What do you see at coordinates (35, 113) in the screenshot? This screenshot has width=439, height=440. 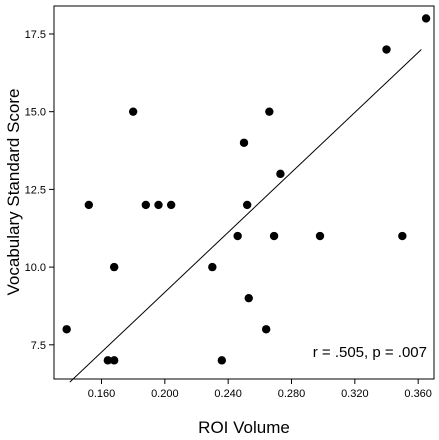 I see `y-tick-label: 15.0` at bounding box center [35, 113].